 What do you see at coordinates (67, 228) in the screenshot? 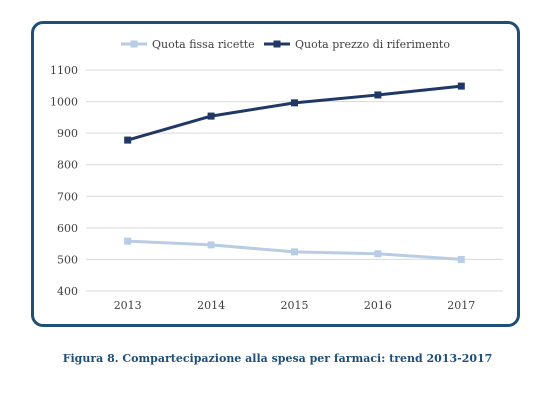
I see `y-tick-label: 600` at bounding box center [67, 228].